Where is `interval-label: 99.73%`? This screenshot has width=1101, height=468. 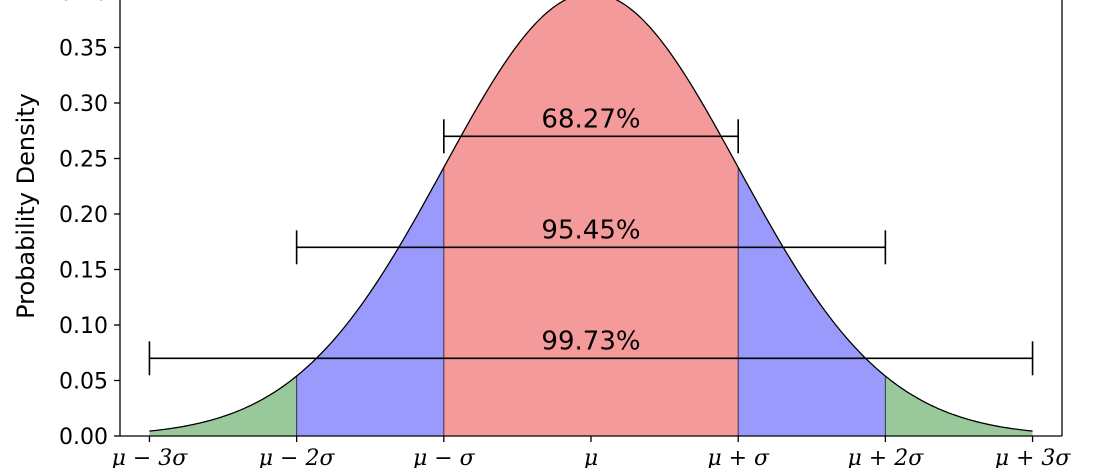
interval-label: 99.73% is located at coordinates (590, 341).